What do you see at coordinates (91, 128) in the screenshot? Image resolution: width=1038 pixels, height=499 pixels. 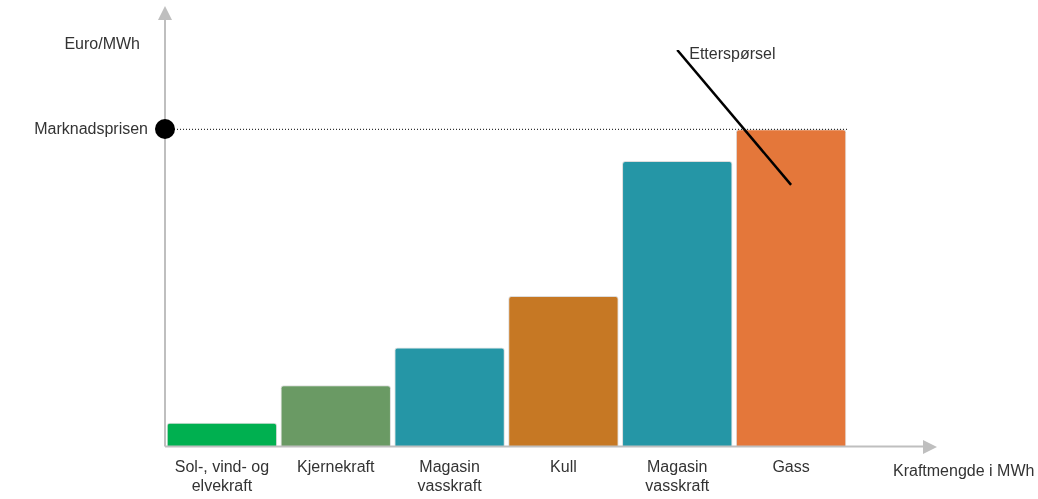 I see `ref-line-label: Marknadsprisen` at bounding box center [91, 128].